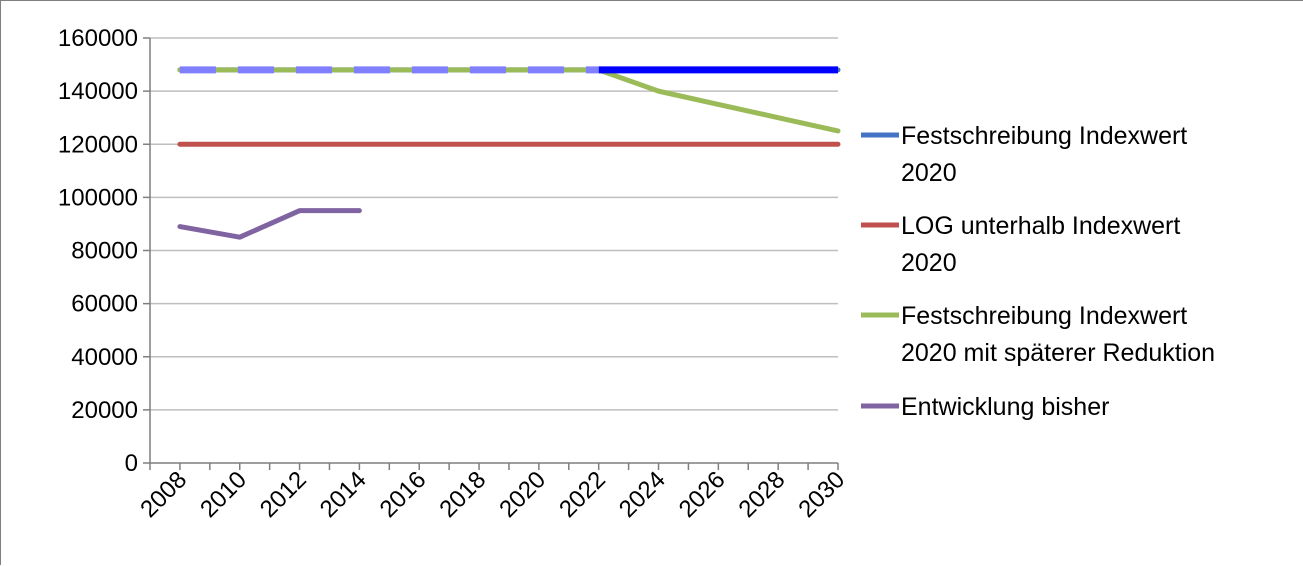  Describe the element at coordinates (104, 357) in the screenshot. I see `y-tick-label: 40000` at that location.